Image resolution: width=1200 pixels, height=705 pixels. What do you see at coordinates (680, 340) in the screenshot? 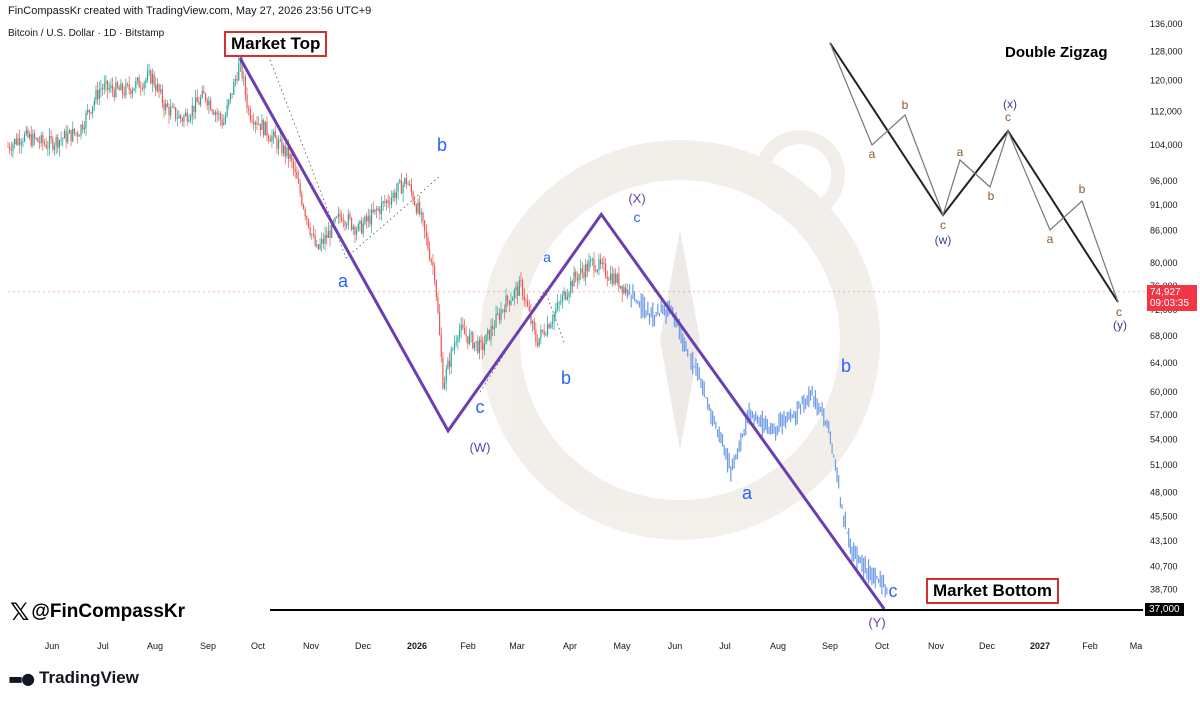
I see `compass-needle` at bounding box center [680, 340].